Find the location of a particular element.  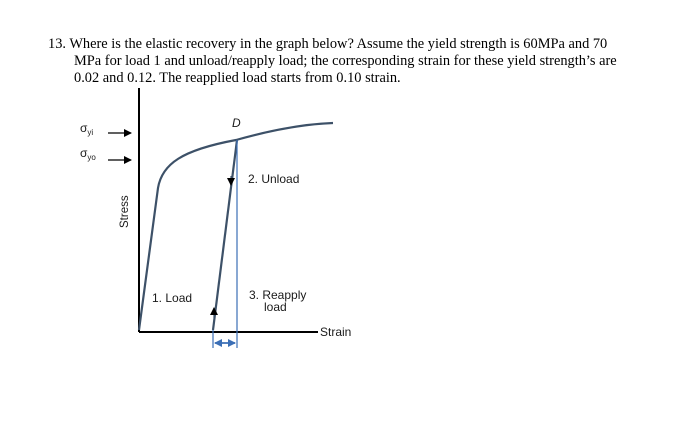

reapply-label-line1: 3. Reapply is located at coordinates (277, 295).